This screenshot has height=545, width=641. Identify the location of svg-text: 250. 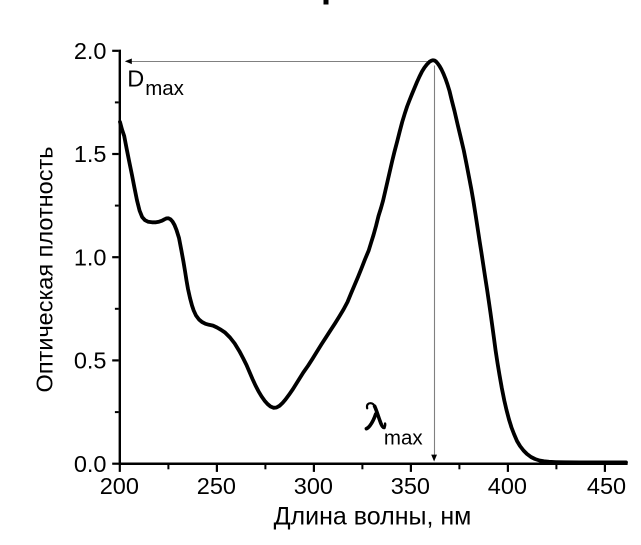
(216, 486).